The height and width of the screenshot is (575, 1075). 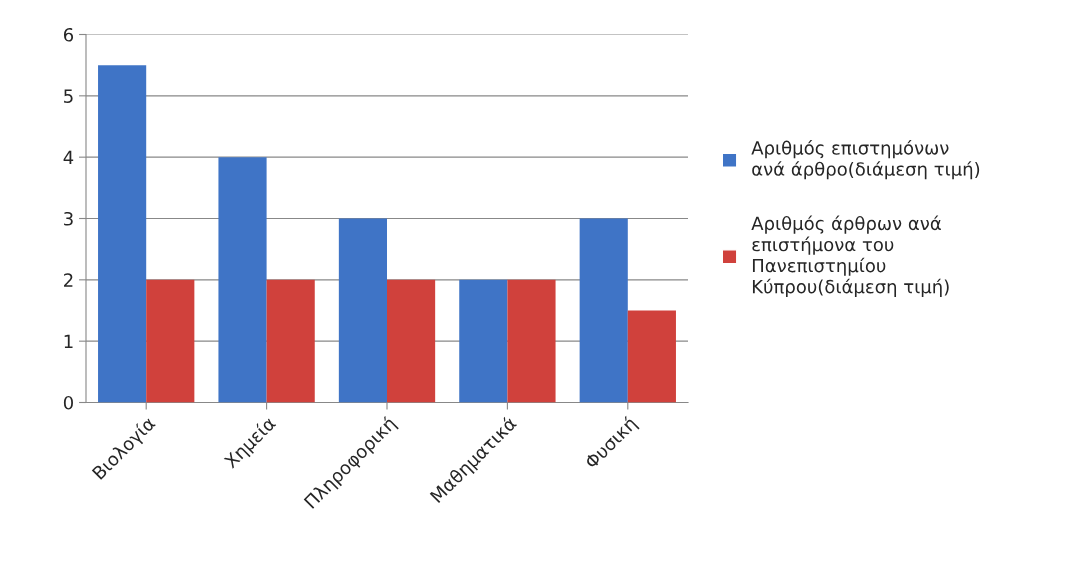 I want to click on y-tick-label: 1, so click(x=68, y=341).